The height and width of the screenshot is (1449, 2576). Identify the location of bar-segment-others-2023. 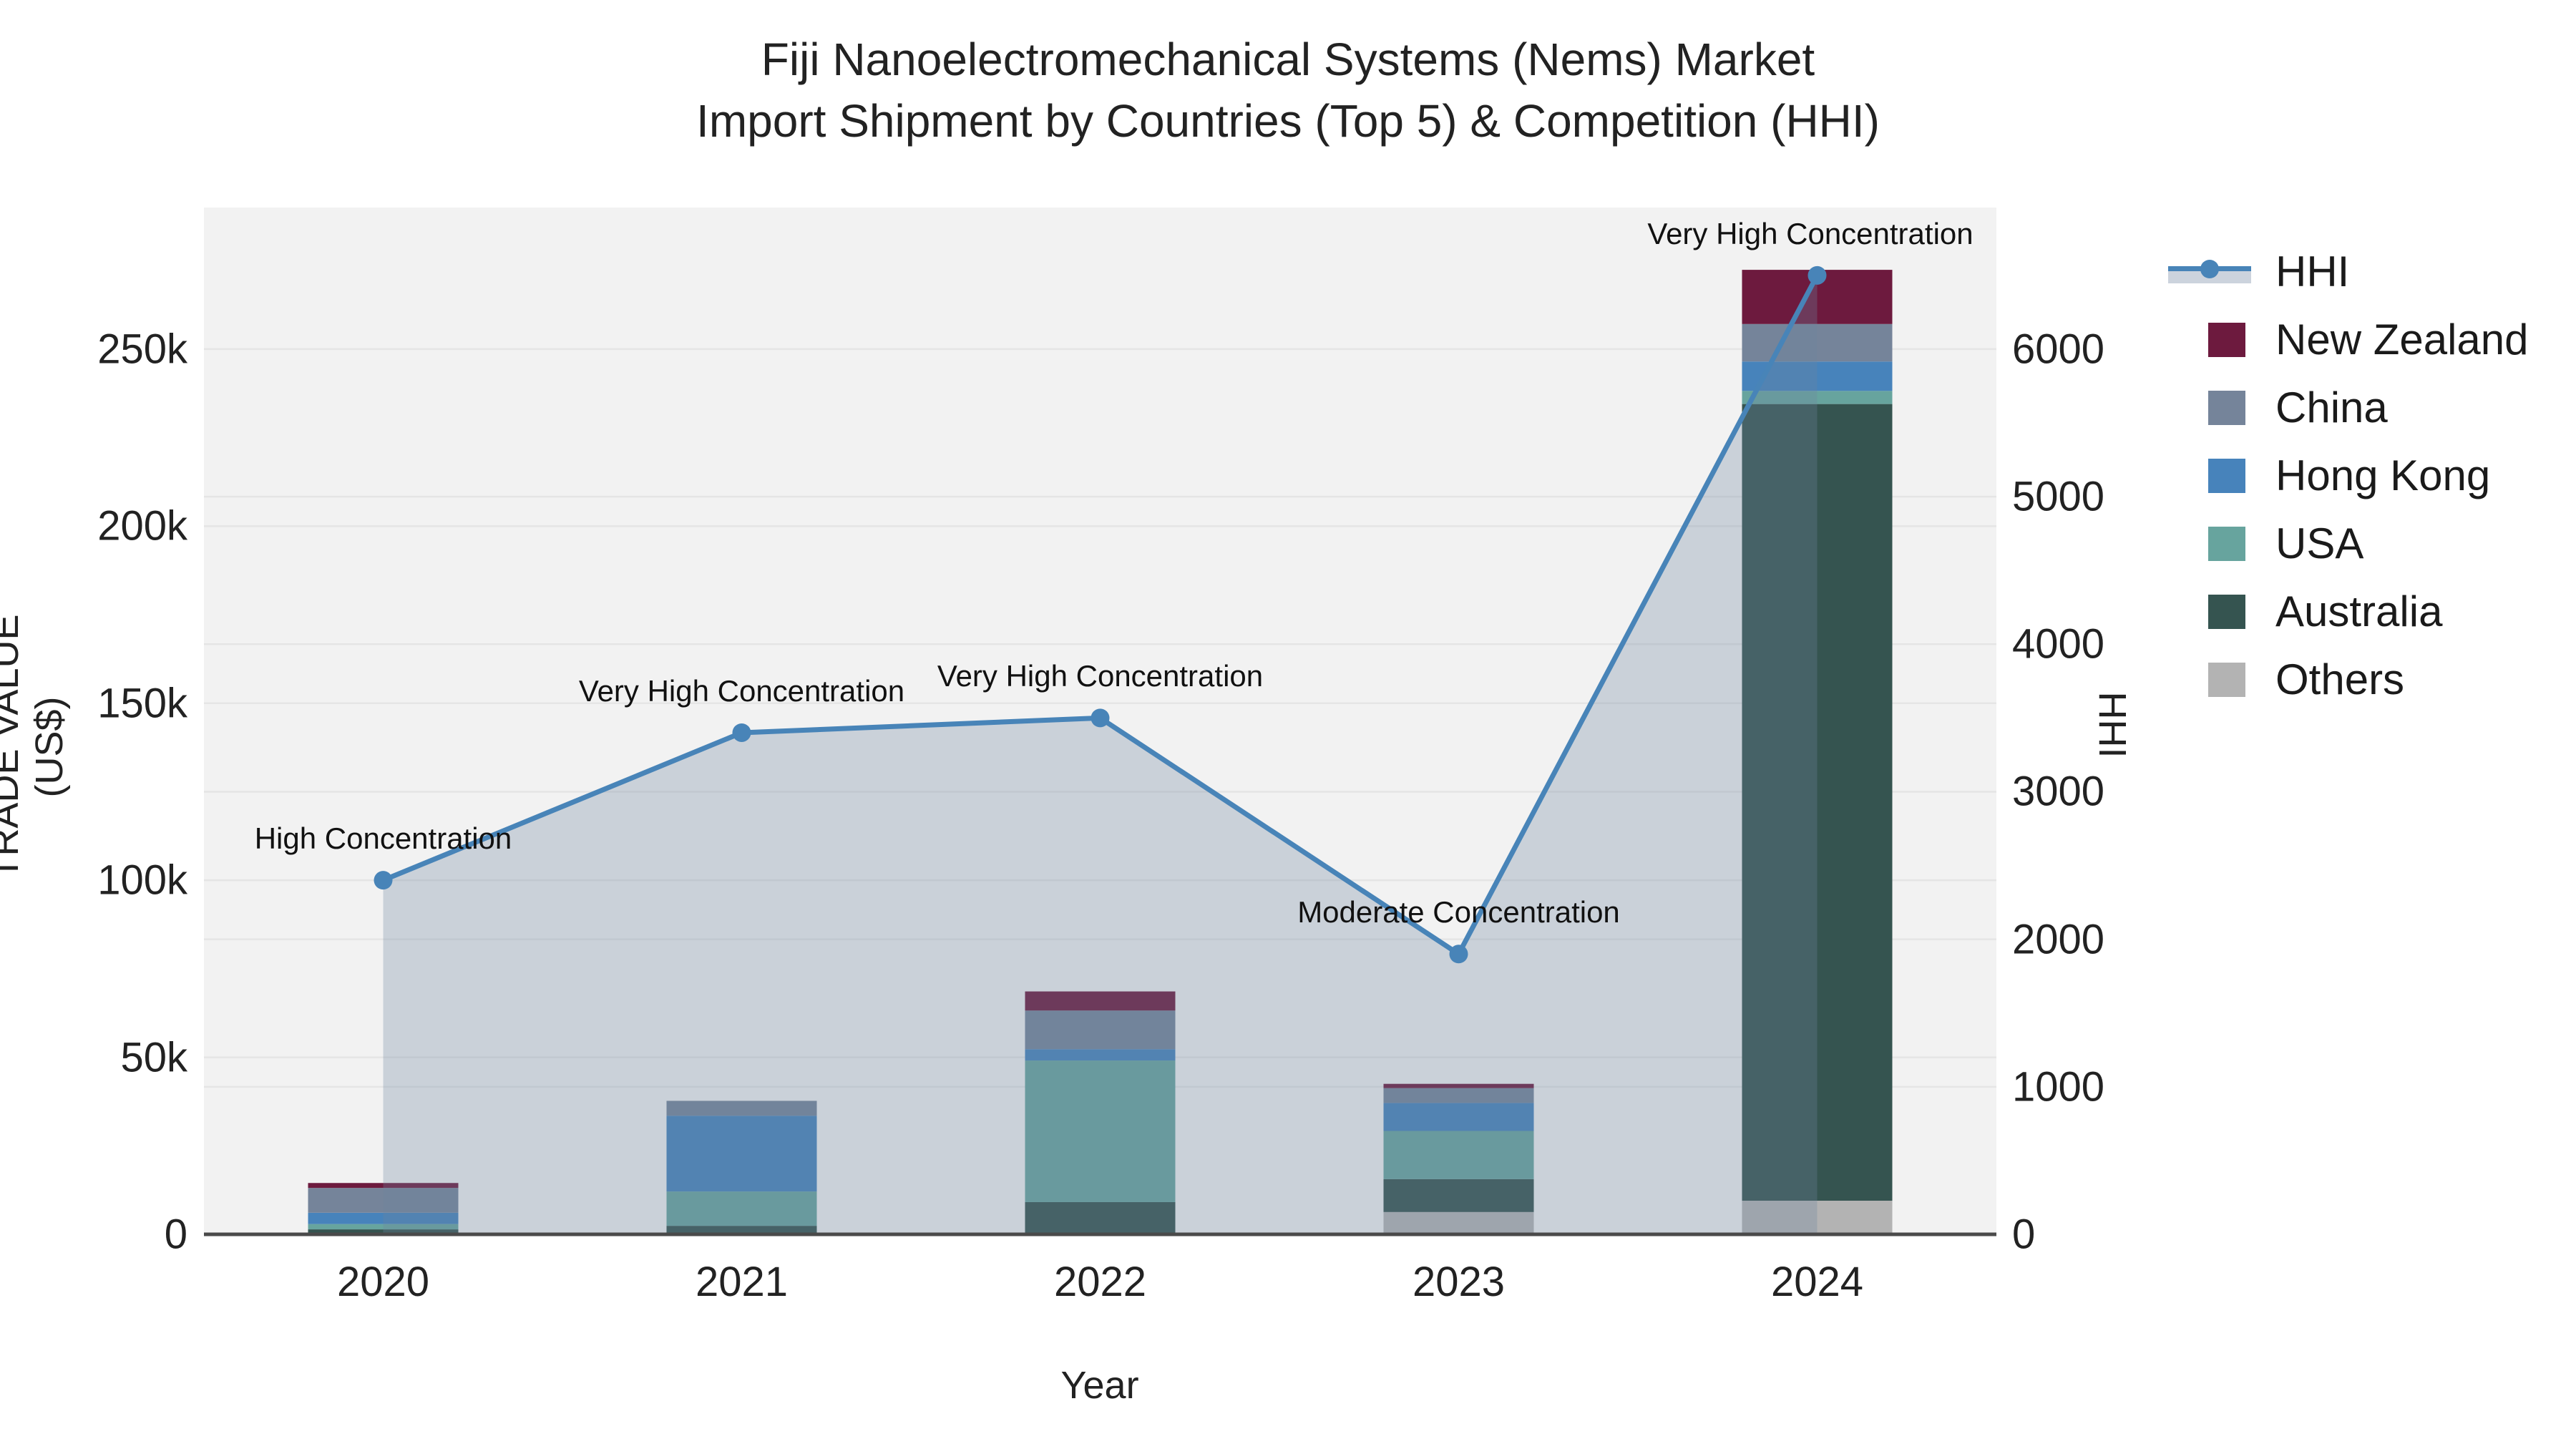
(1458, 1222).